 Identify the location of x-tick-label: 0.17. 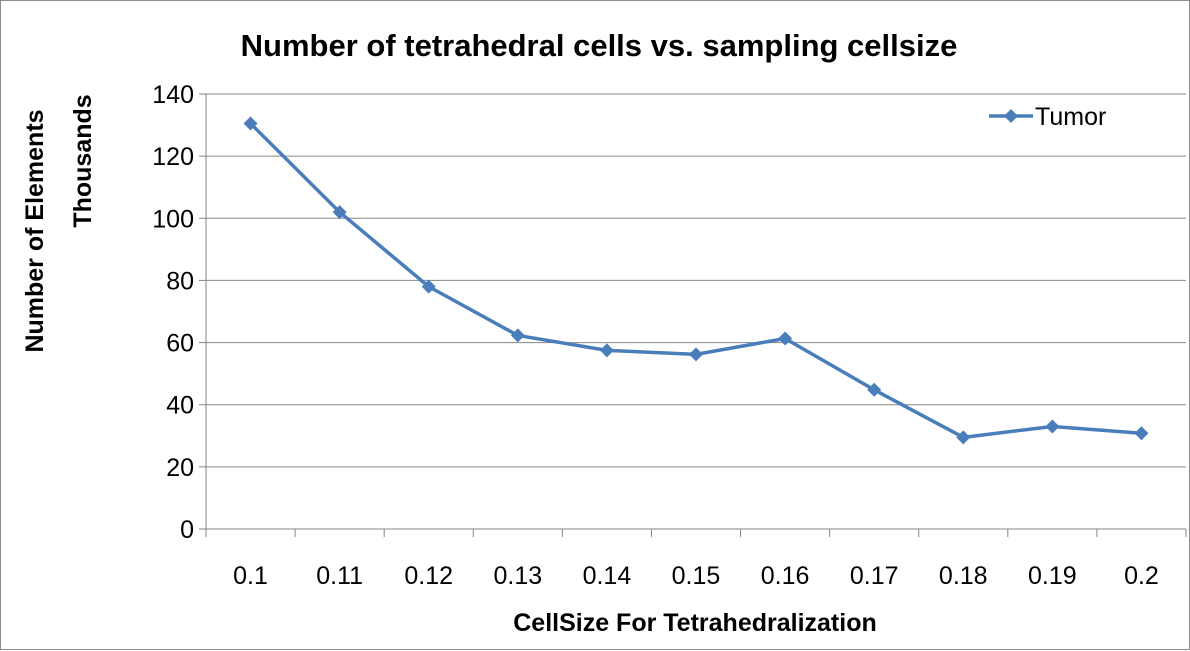
(874, 576).